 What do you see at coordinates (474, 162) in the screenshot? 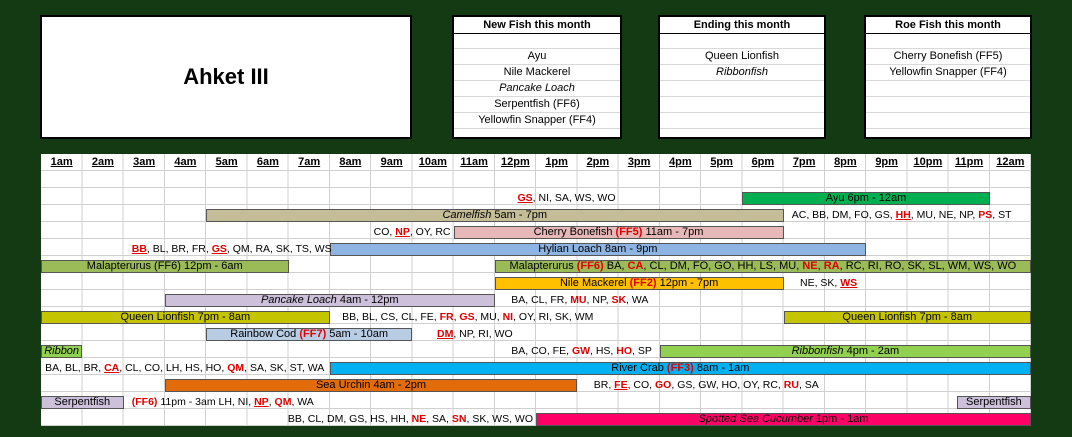
I see `hour-header: 11am` at bounding box center [474, 162].